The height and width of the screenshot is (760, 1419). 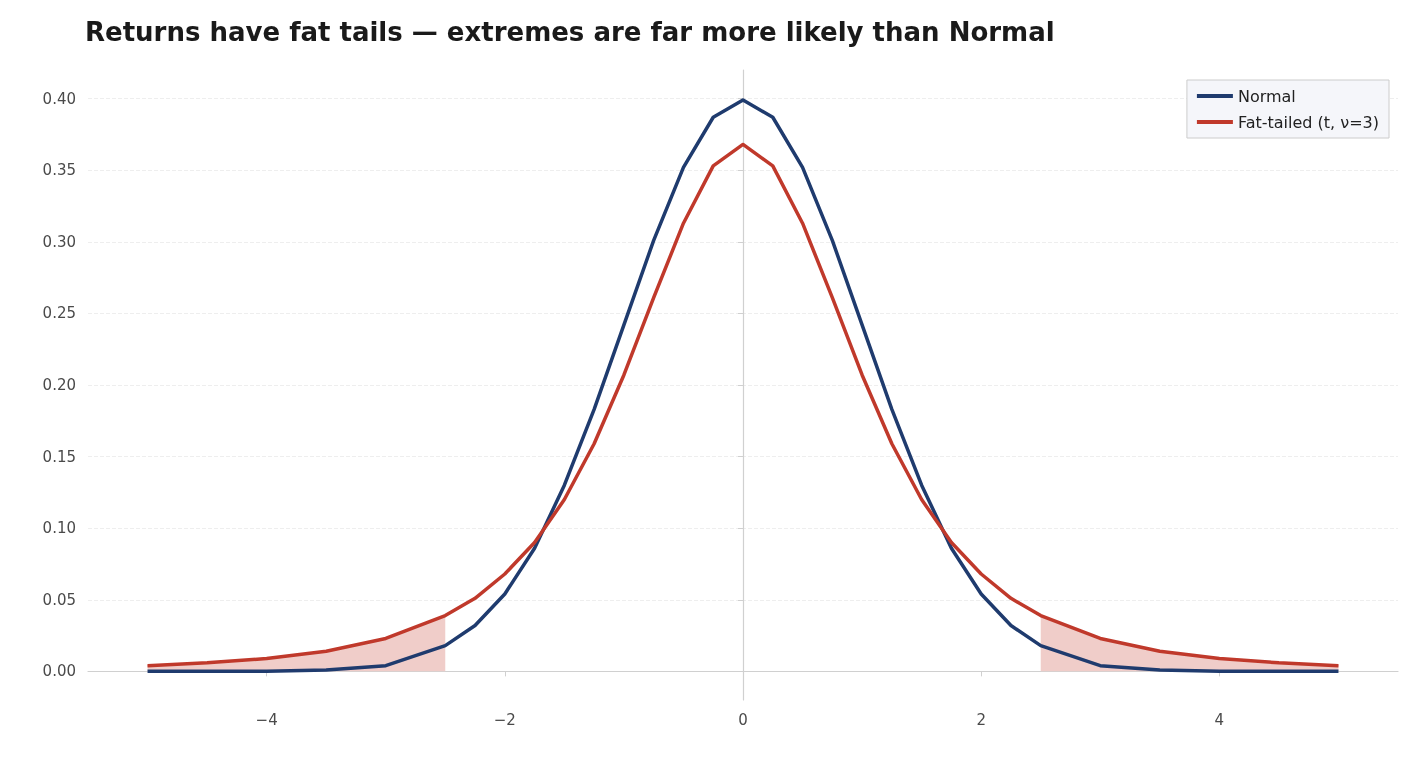 I want to click on y-tick-label: 0.20, so click(x=59, y=385).